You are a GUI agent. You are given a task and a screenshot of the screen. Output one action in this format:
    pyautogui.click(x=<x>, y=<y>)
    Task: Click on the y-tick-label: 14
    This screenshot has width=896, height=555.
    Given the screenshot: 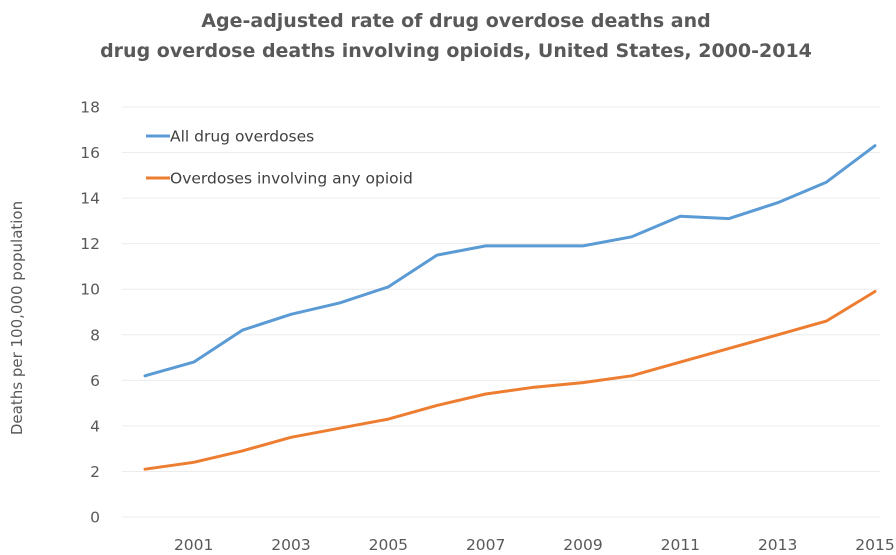 What is the action you would take?
    pyautogui.click(x=90, y=199)
    